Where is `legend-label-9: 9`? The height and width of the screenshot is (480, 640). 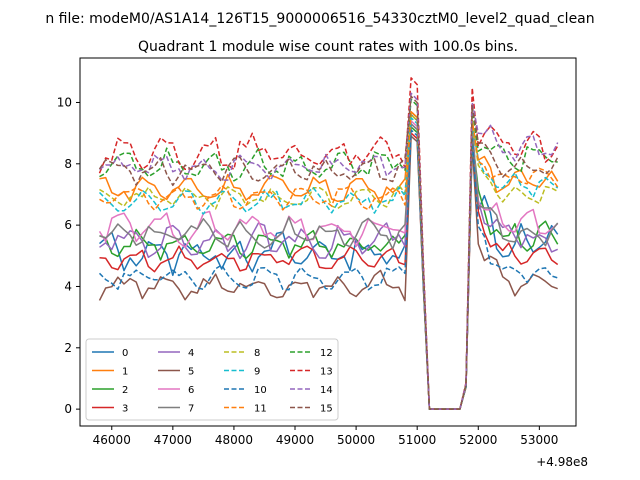
legend-label-9: 9 is located at coordinates (257, 372).